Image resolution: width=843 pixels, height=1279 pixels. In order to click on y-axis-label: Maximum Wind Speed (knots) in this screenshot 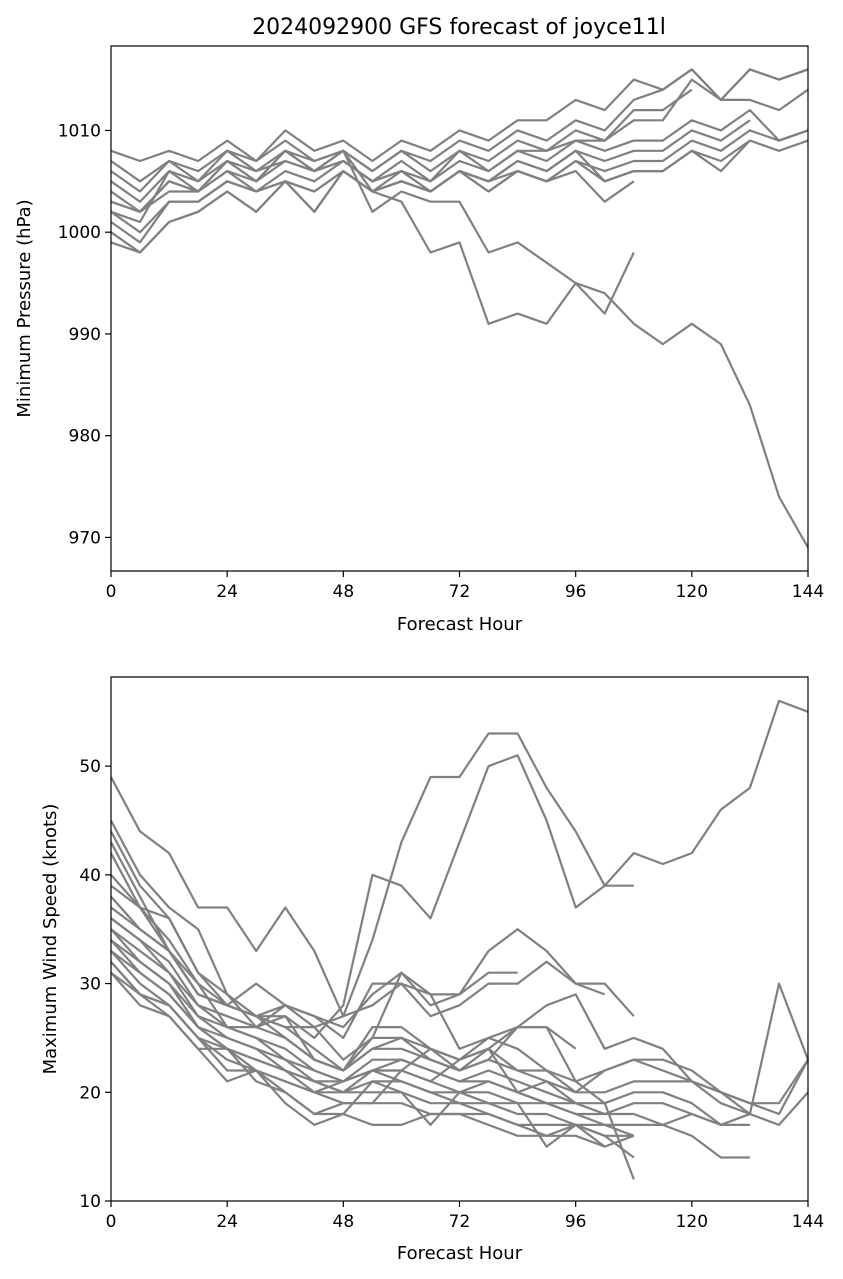, I will do `click(50, 939)`.